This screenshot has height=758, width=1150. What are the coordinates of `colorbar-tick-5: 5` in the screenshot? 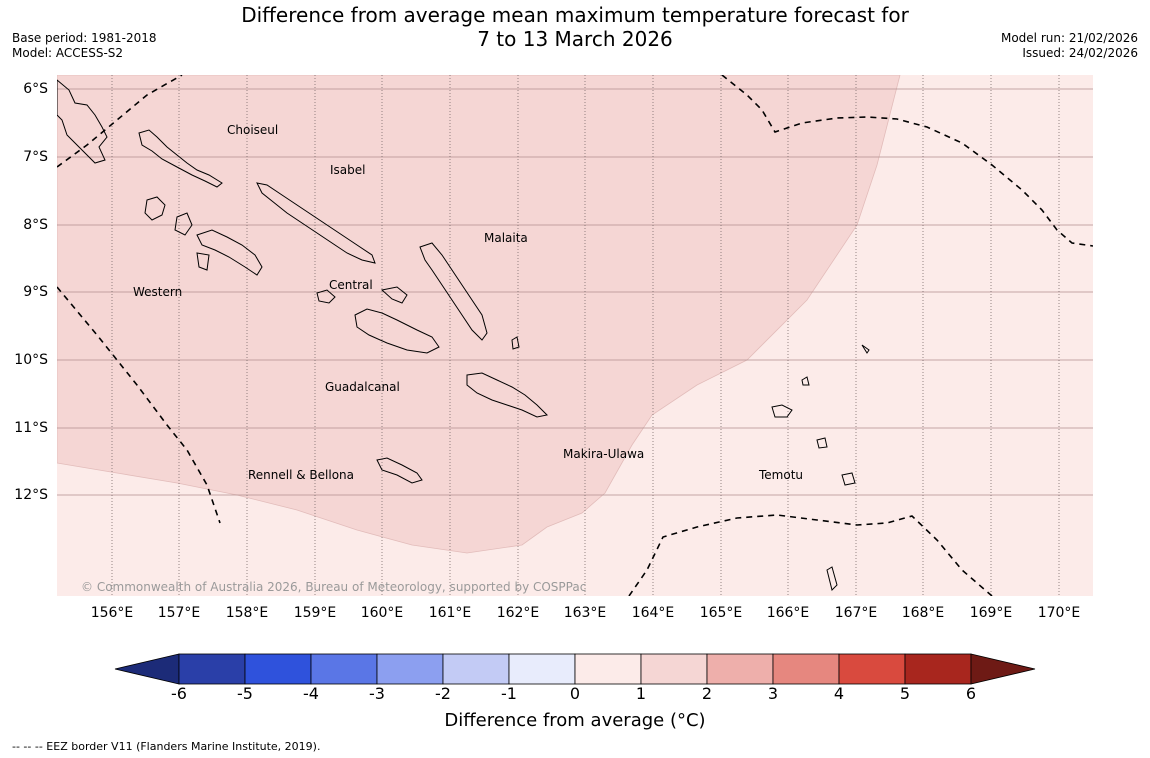 It's located at (905, 693).